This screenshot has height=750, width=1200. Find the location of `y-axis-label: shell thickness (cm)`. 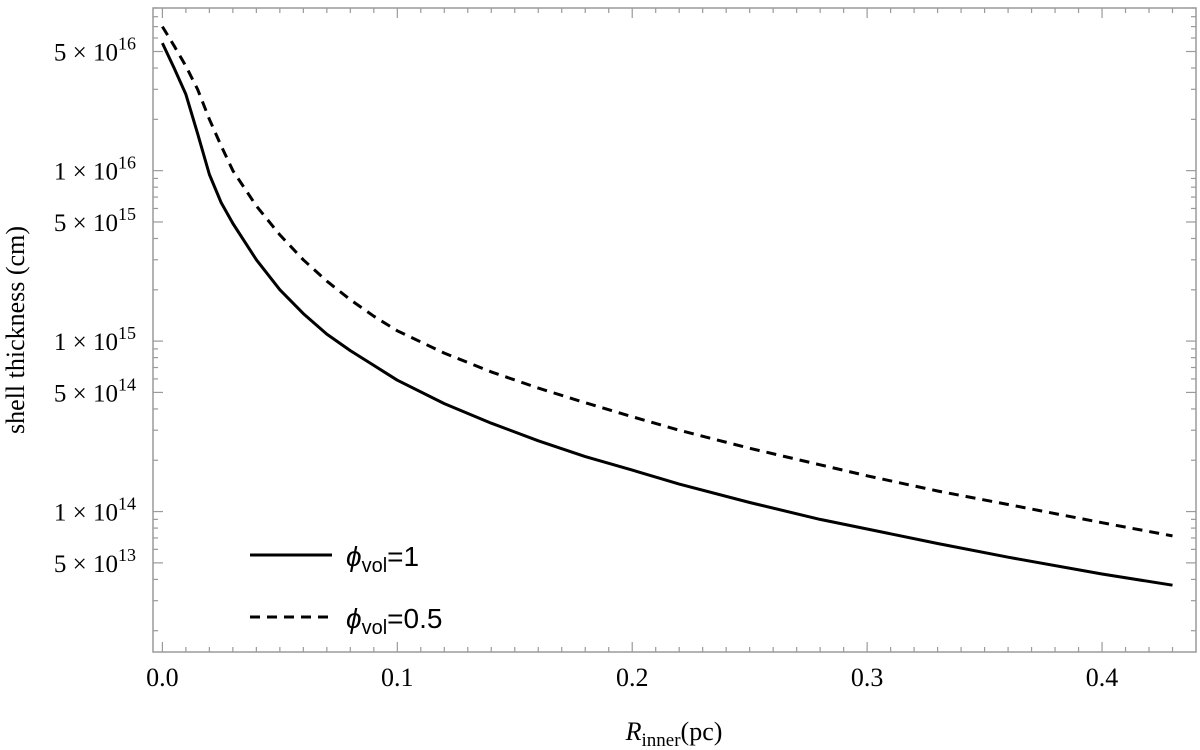

y-axis-label: shell thickness (cm) is located at coordinates (15, 330).